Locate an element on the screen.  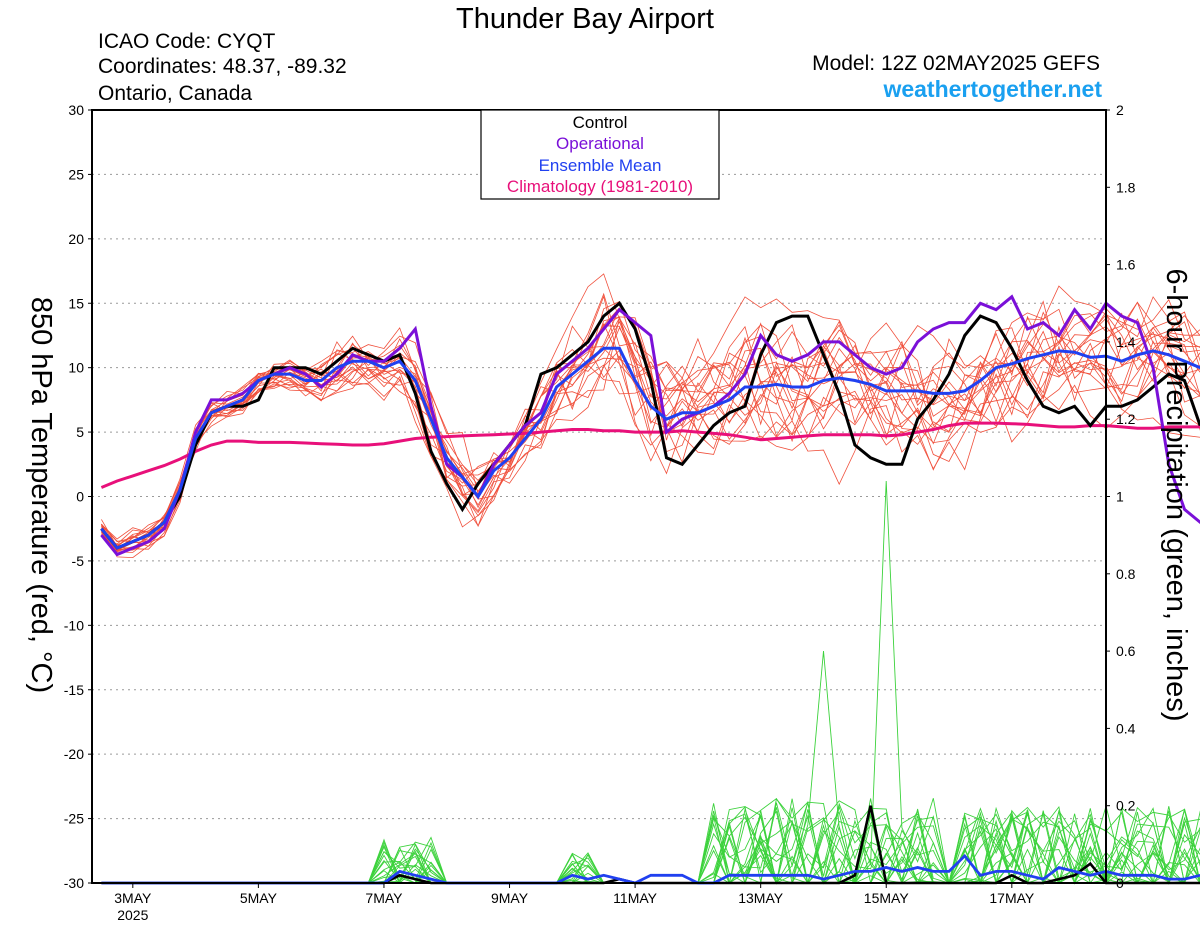
x-tick-label: 5MAY is located at coordinates (259, 898).